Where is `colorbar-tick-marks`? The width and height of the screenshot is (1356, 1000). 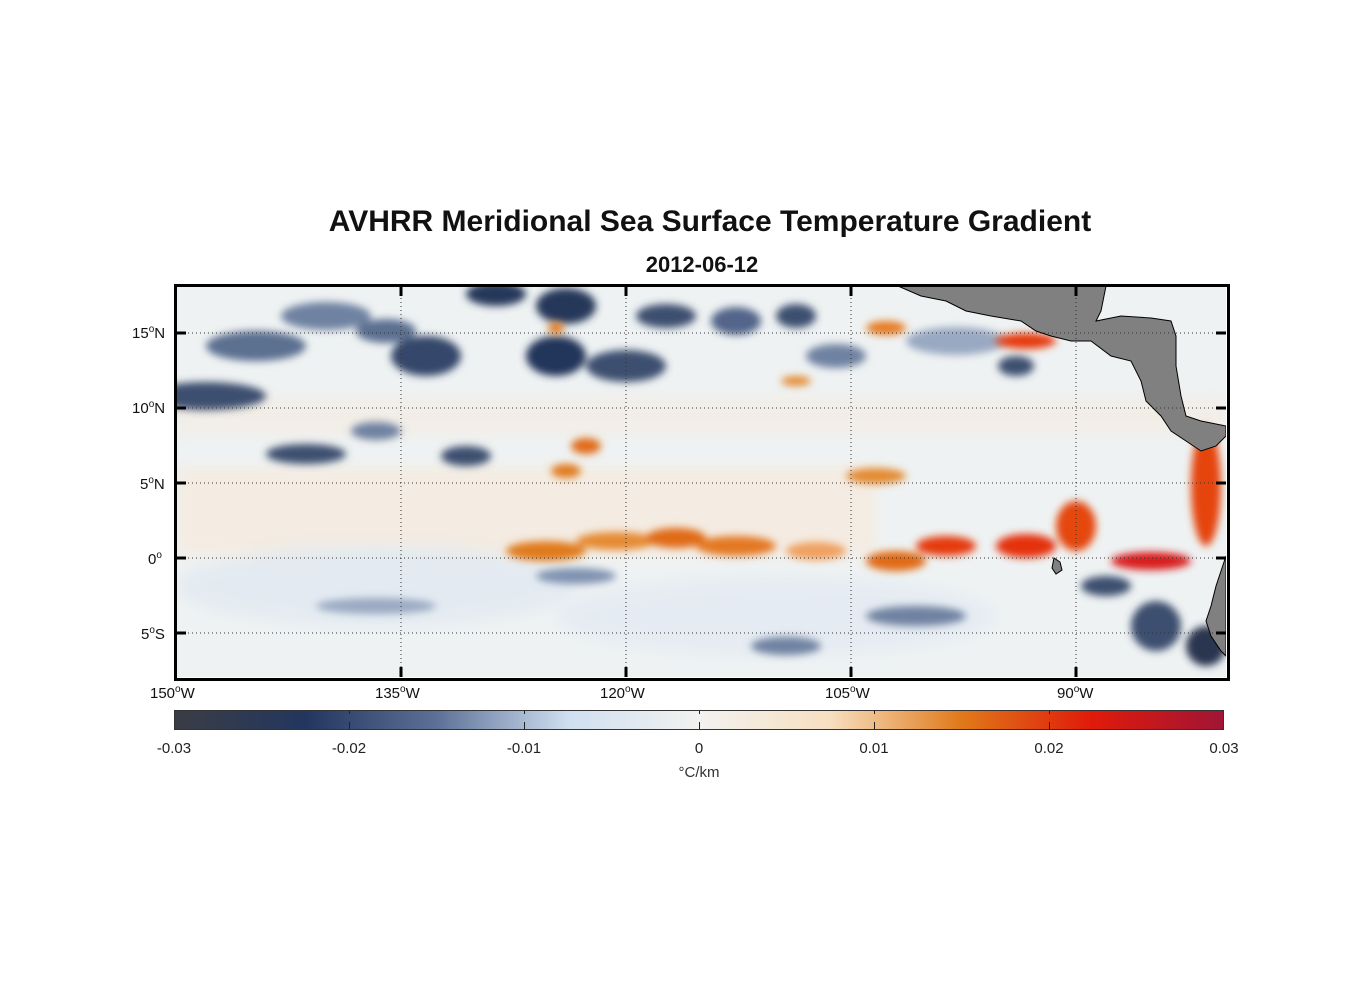
colorbar-tick-marks is located at coordinates (699, 720).